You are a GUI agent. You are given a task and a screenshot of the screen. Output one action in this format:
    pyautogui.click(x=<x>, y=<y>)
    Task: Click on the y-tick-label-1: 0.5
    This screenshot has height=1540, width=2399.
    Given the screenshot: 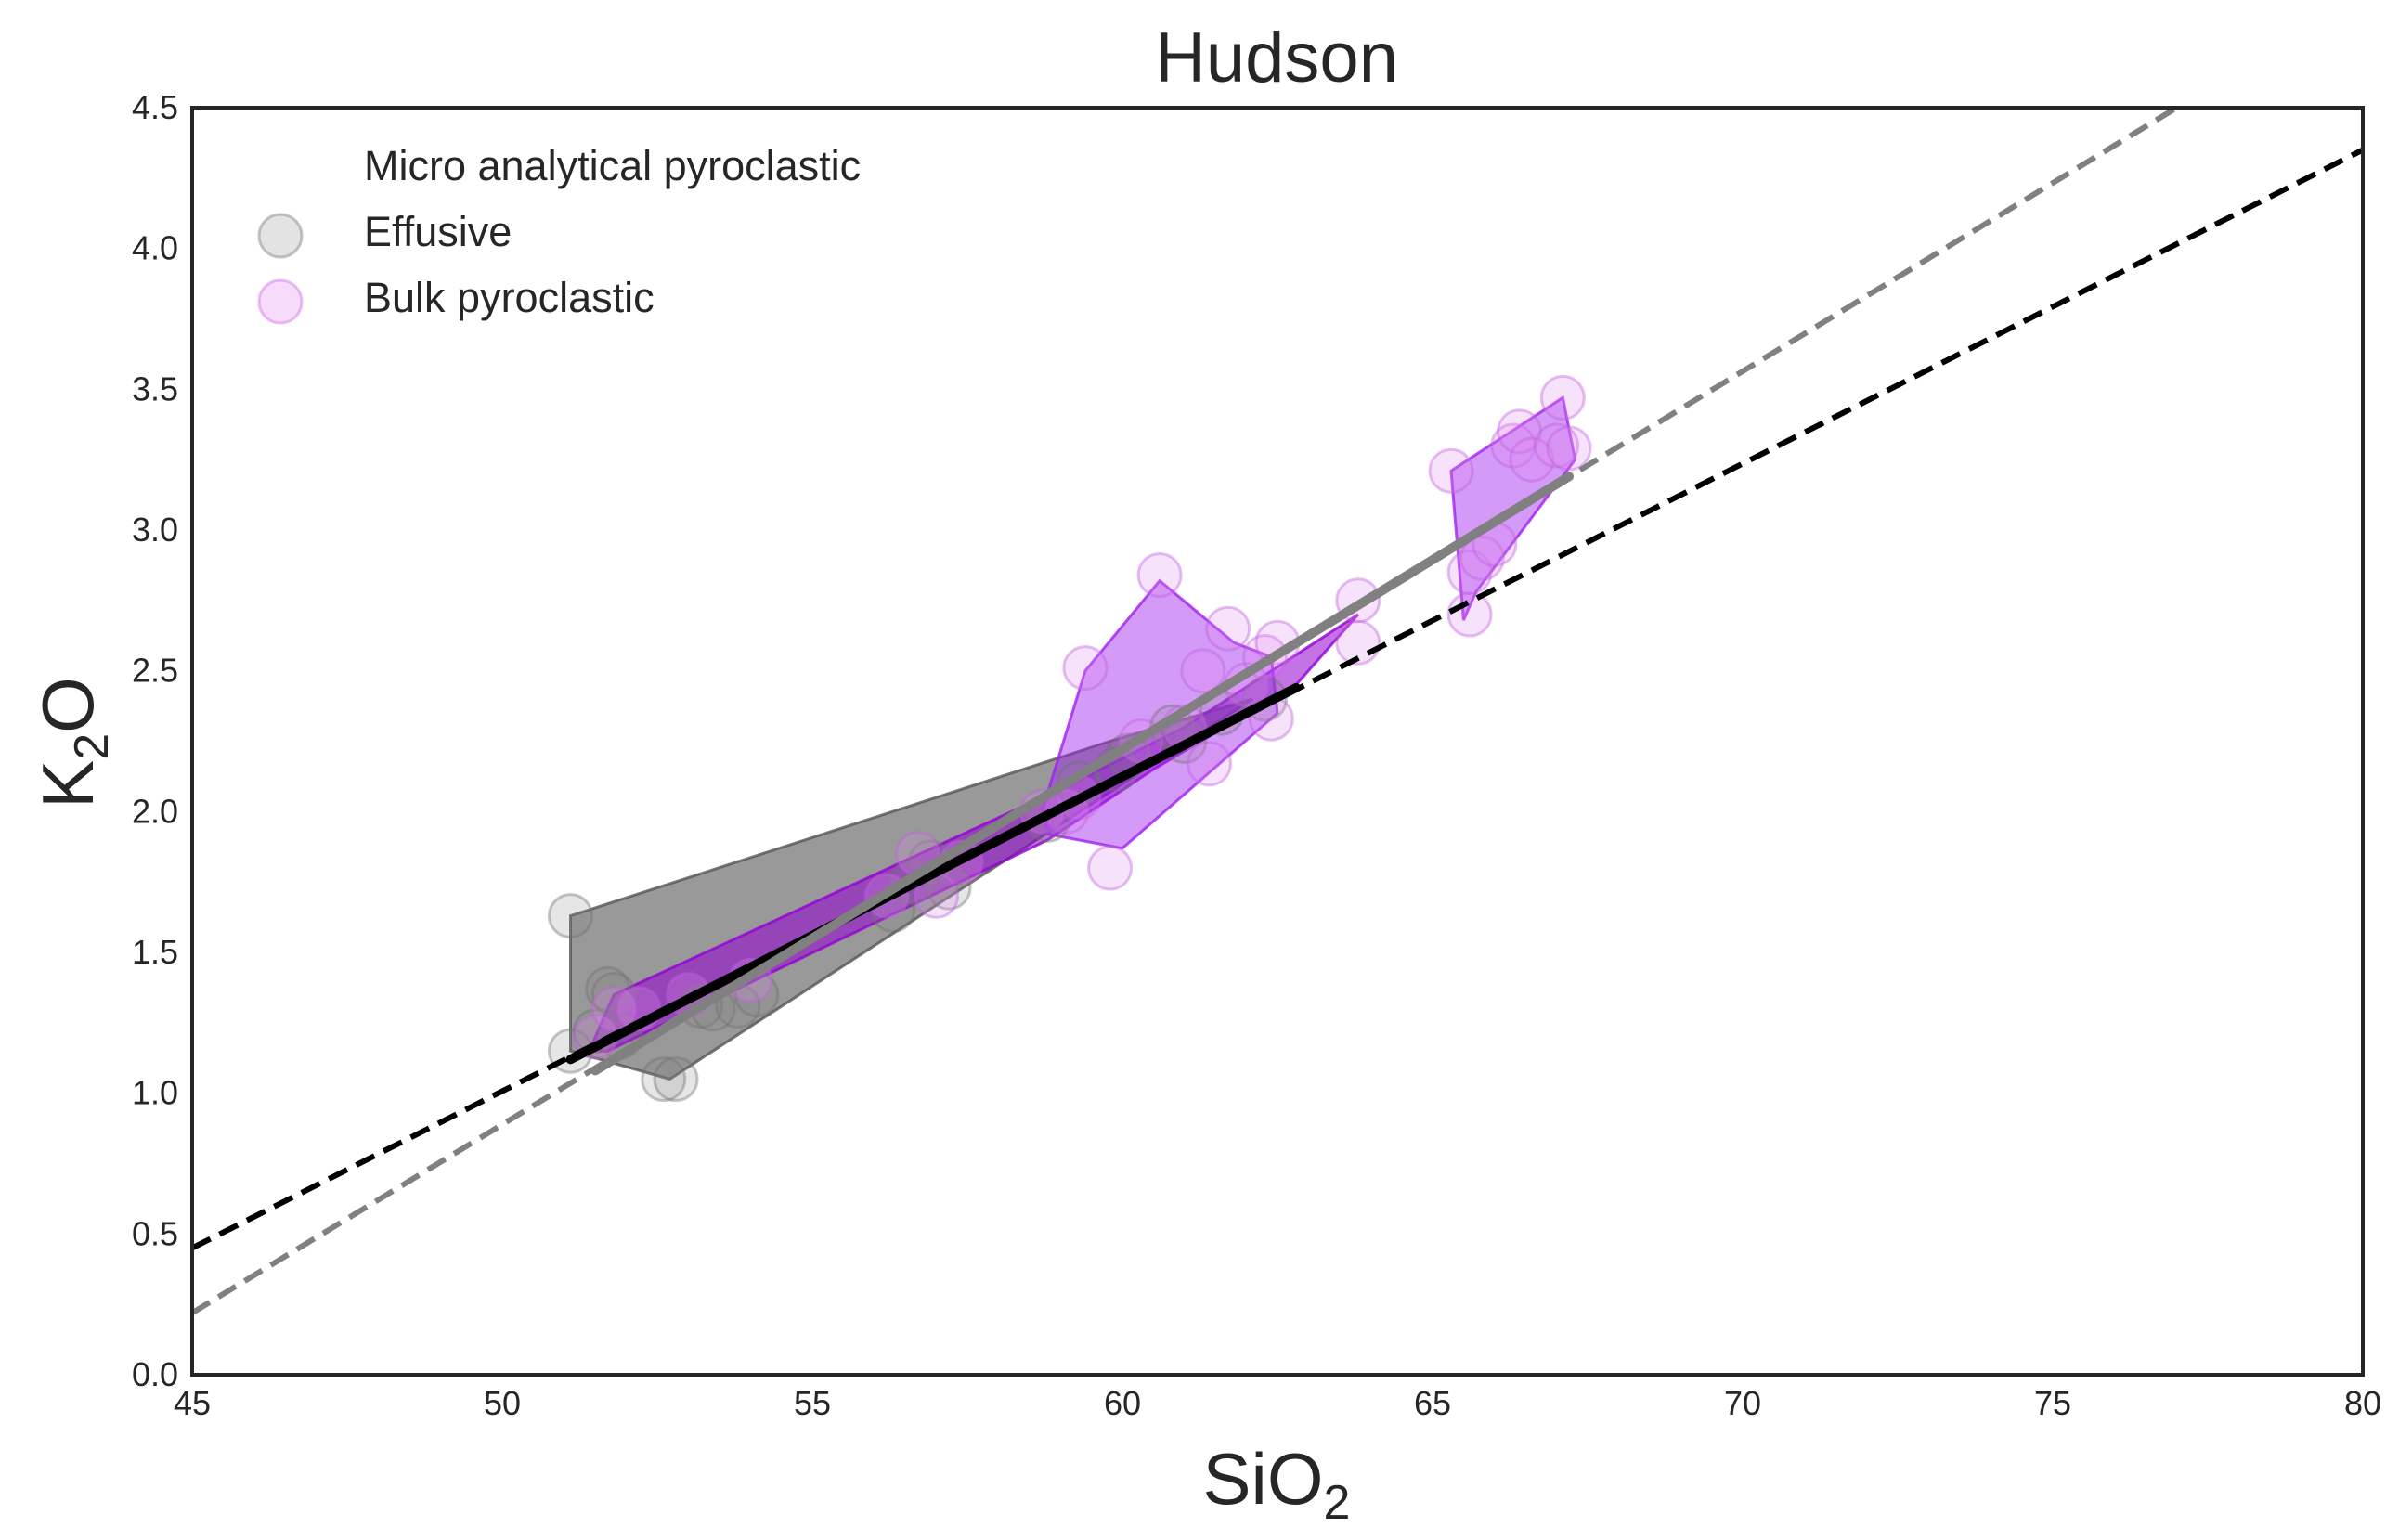 What is the action you would take?
    pyautogui.click(x=155, y=1233)
    